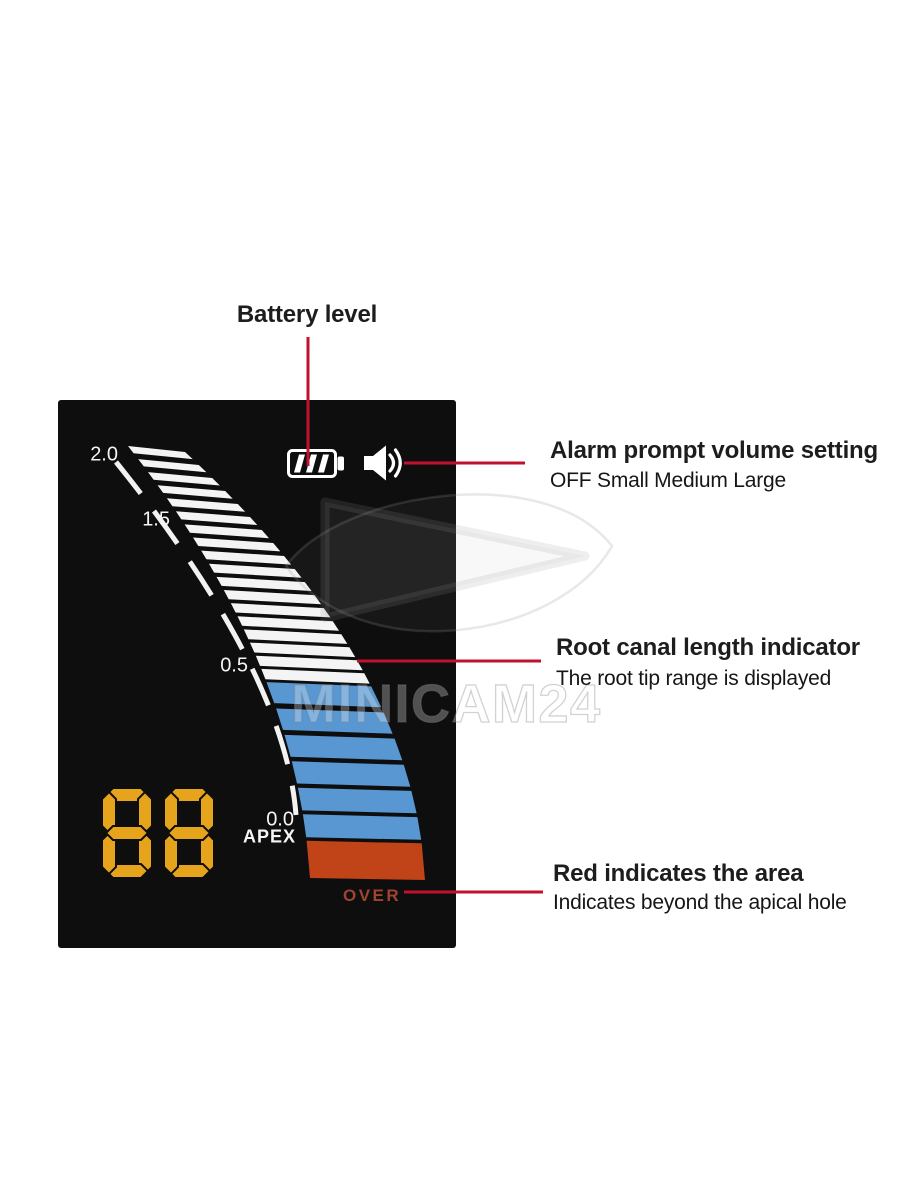 The image size is (900, 1200). I want to click on root-canal-subtitle: The root tip range is displayed, so click(694, 678).